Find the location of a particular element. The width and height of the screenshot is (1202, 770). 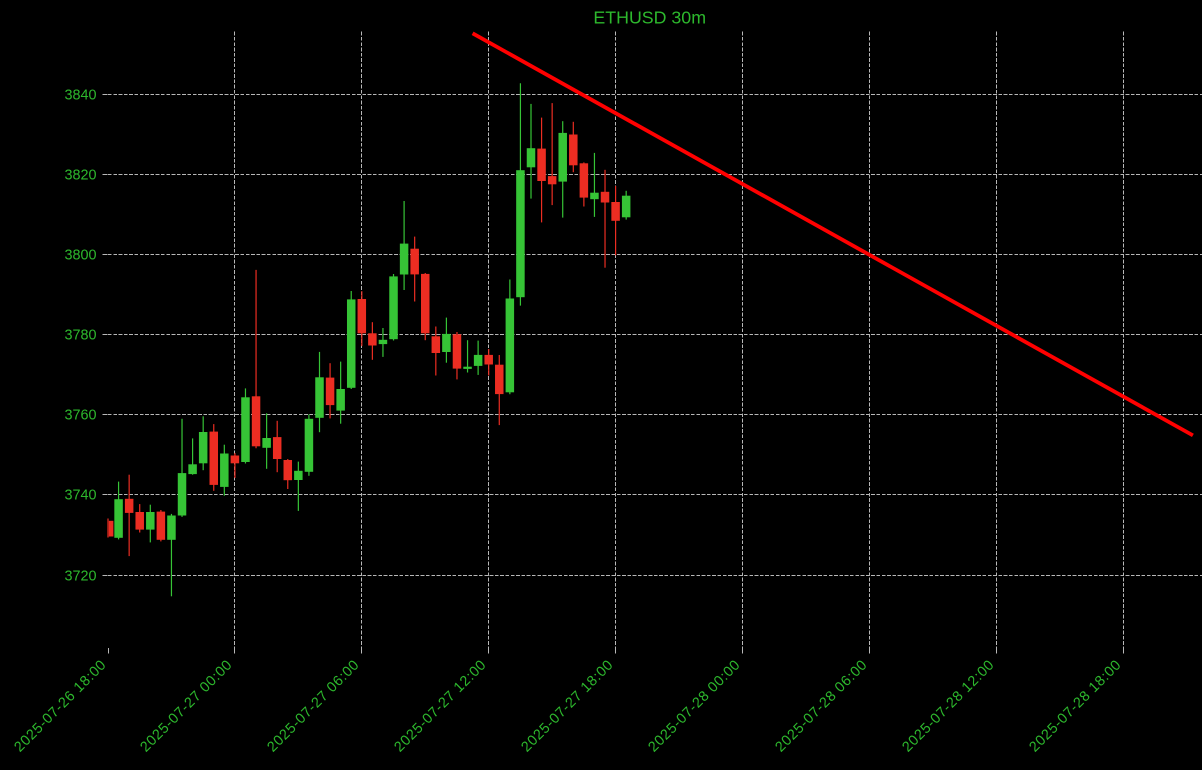

svg-text: 3820 is located at coordinates (80, 176).